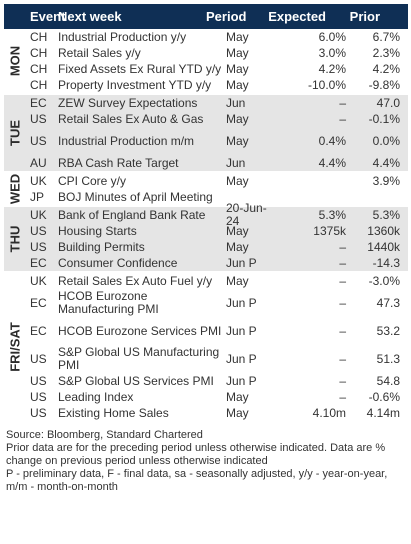 Image resolution: width=411 pixels, height=544 pixels. What do you see at coordinates (297, 16) in the screenshot?
I see `header-expected: Expected` at bounding box center [297, 16].